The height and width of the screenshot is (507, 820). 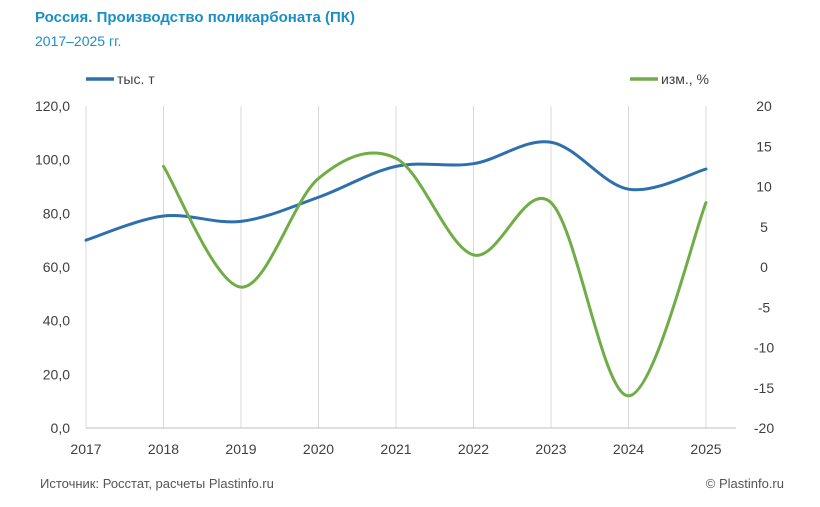 What do you see at coordinates (764, 348) in the screenshot?
I see `right-axis-tick-label: -10` at bounding box center [764, 348].